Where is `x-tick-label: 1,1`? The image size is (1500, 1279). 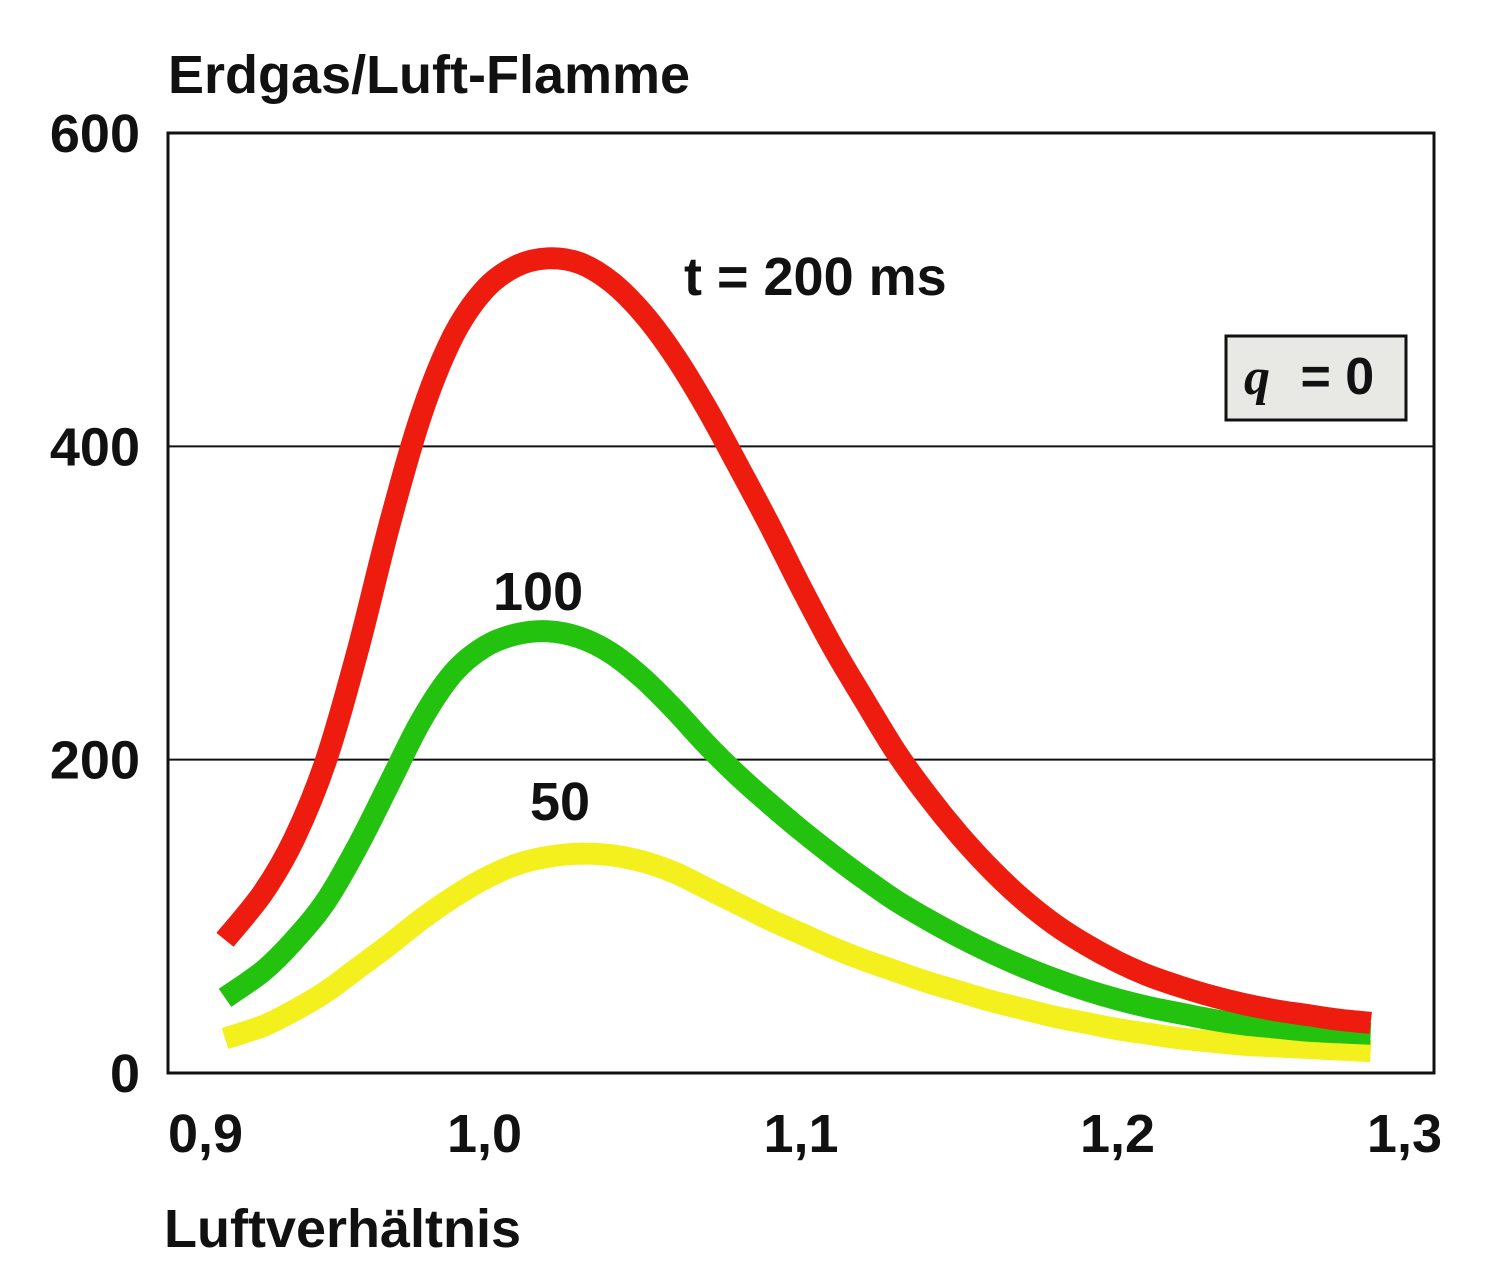
x-tick-label: 1,1 is located at coordinates (800, 1134).